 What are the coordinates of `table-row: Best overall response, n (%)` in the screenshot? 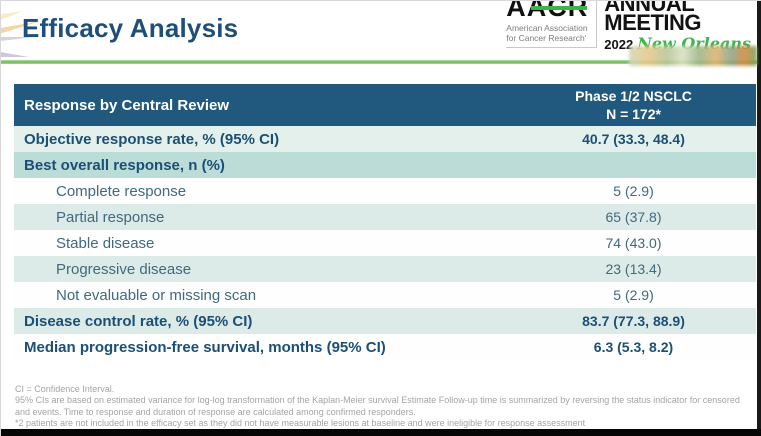 It's located at (385, 165).